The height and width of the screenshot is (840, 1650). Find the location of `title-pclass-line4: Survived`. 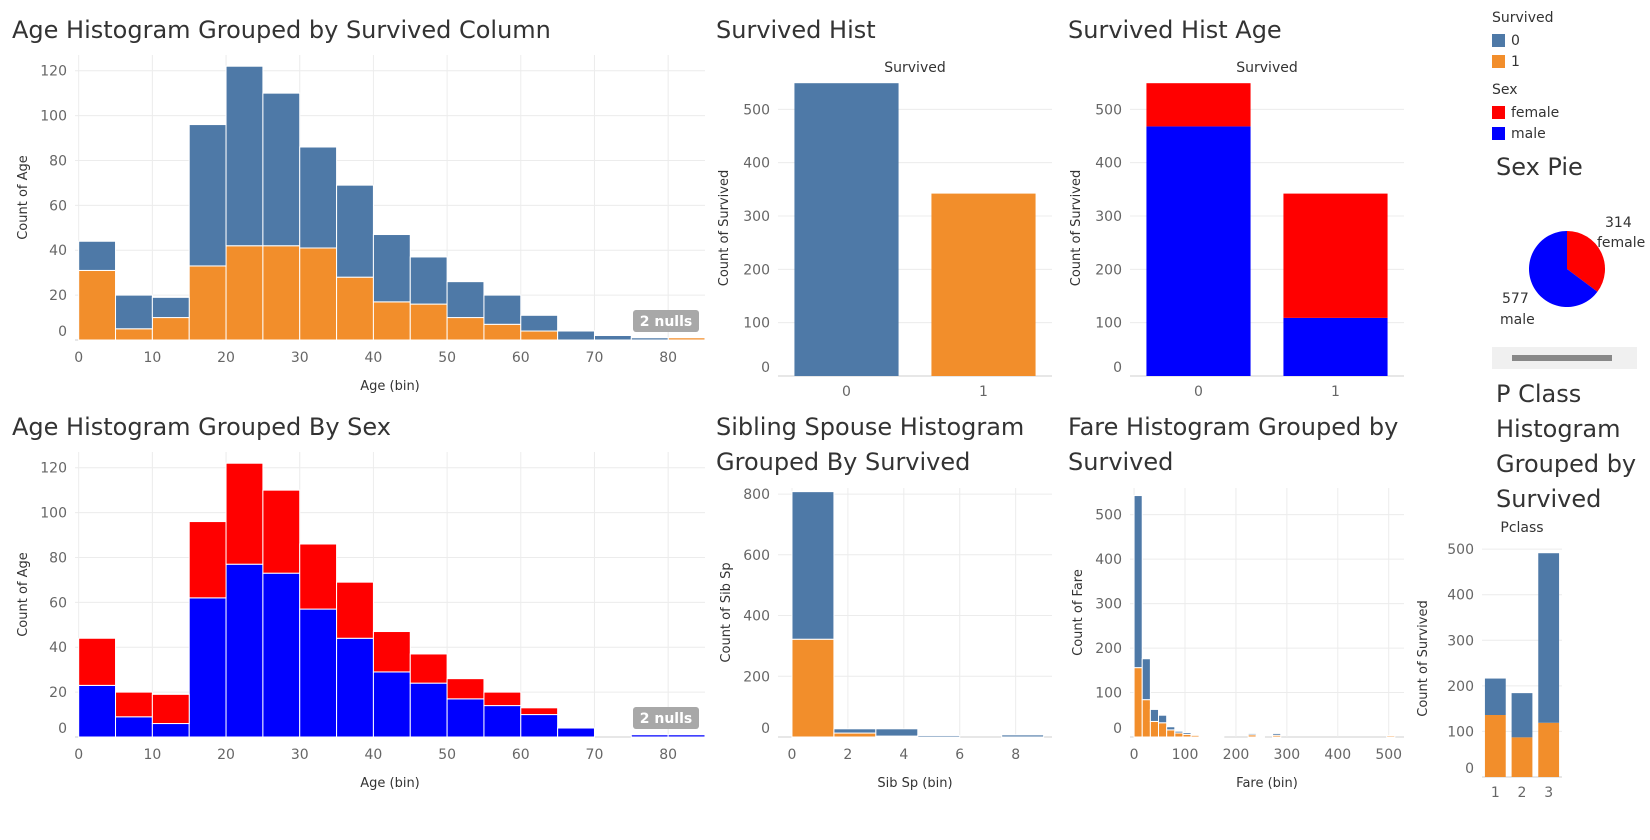

title-pclass-line4: Survived is located at coordinates (1549, 499).